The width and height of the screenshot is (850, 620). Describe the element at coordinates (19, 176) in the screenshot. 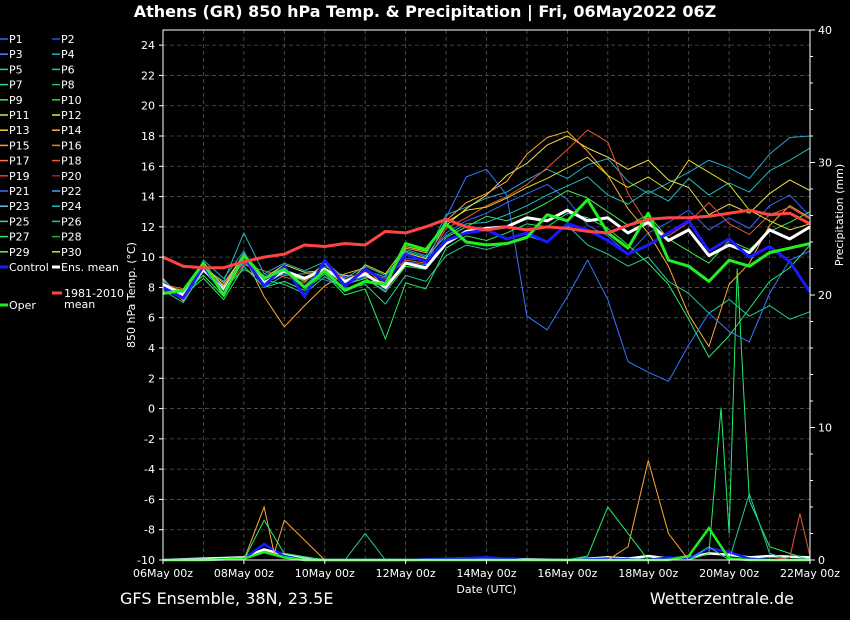

I see `legend-label: P19` at that location.